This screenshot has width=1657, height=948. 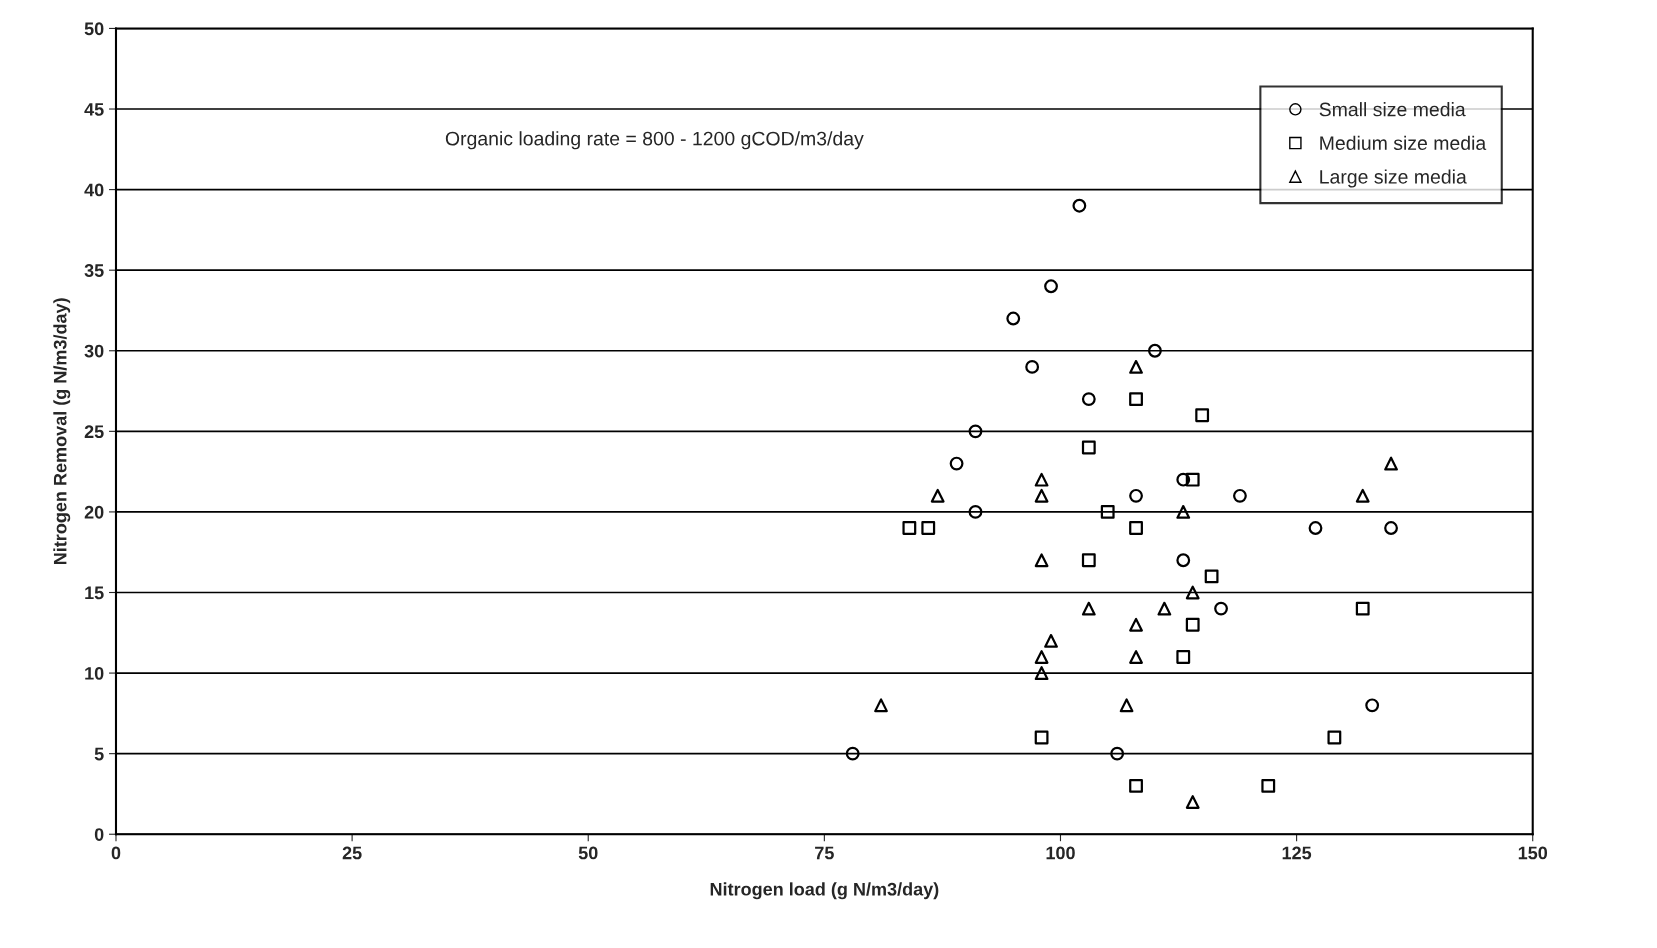 What do you see at coordinates (62, 431) in the screenshot?
I see `y-axis-title: Nitrogen Removal (g N/m3/day)` at bounding box center [62, 431].